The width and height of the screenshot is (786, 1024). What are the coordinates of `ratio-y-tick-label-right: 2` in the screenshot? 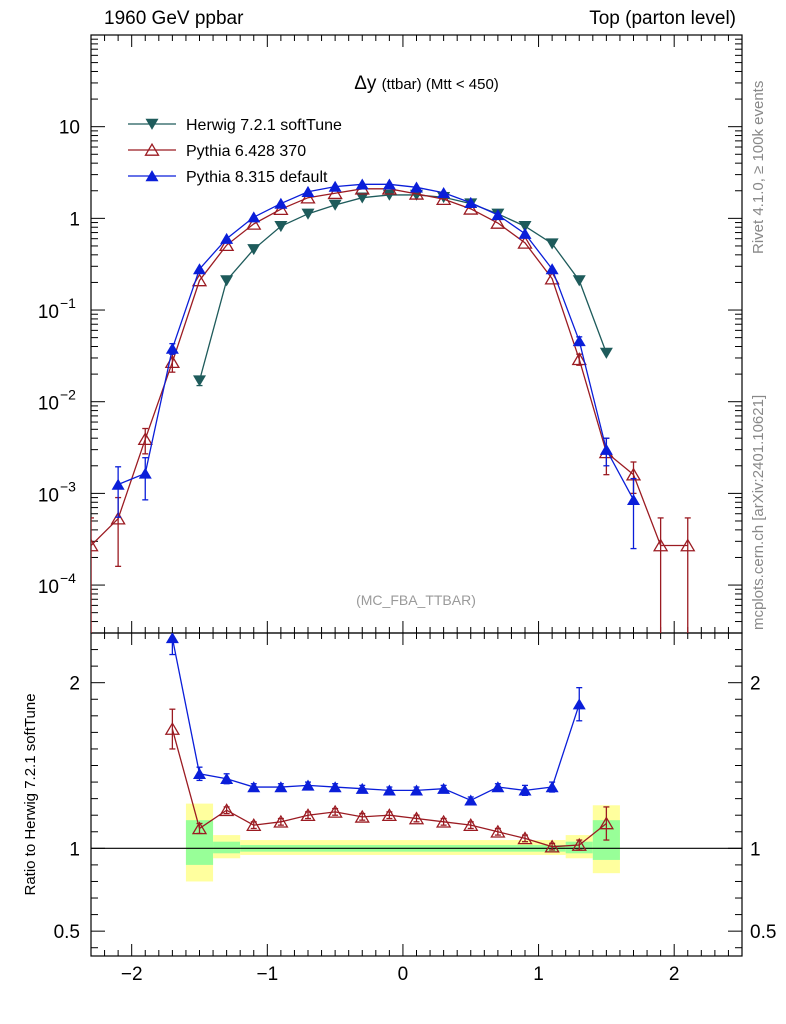 It's located at (755, 684).